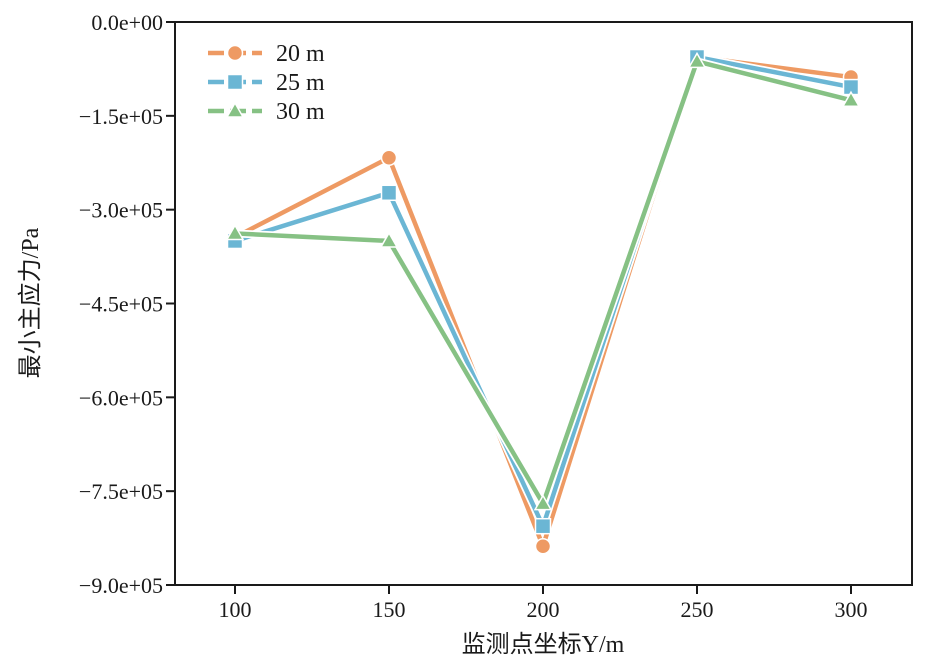  I want to click on y-axis-label: 最小主应力/Pa, so click(30, 302).